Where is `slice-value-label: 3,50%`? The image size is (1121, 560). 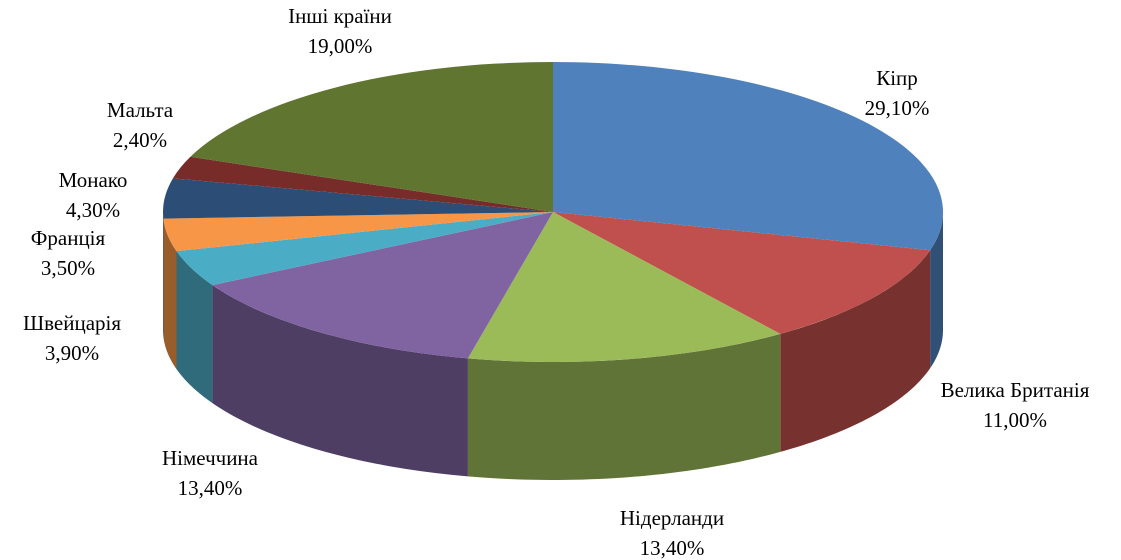 slice-value-label: 3,50% is located at coordinates (68, 268).